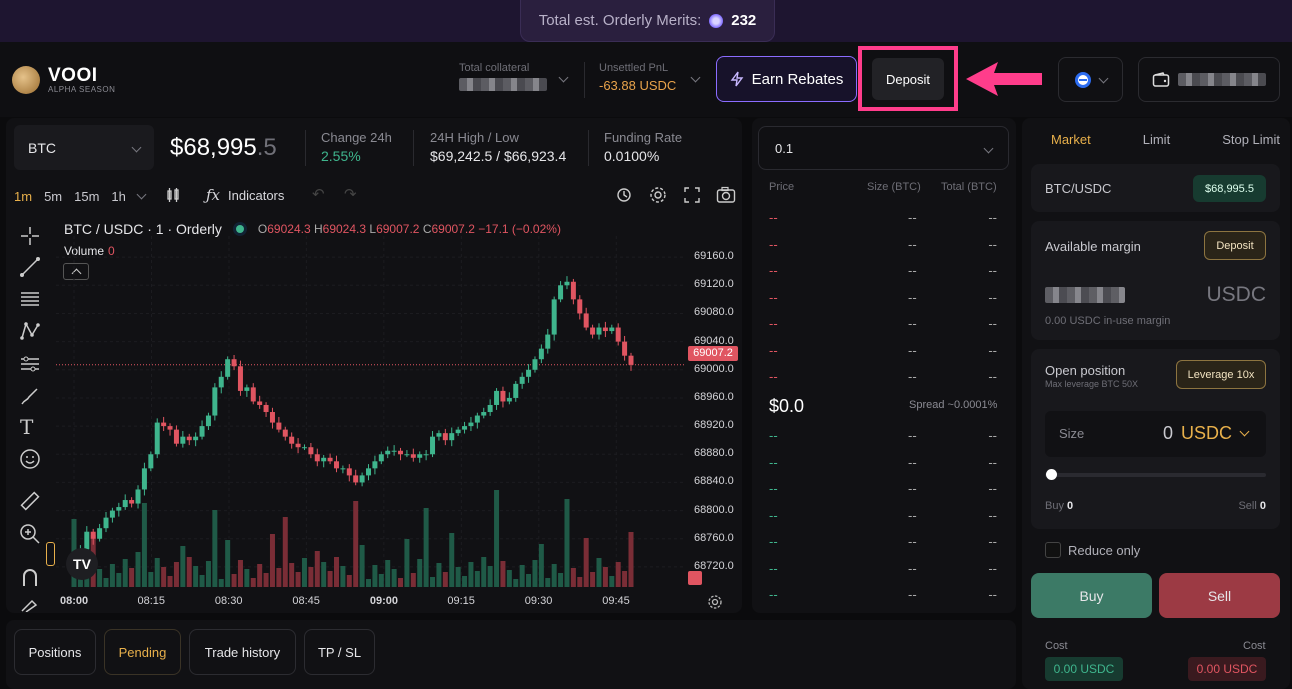 The height and width of the screenshot is (689, 1292). I want to click on brush-icon, so click(30, 396).